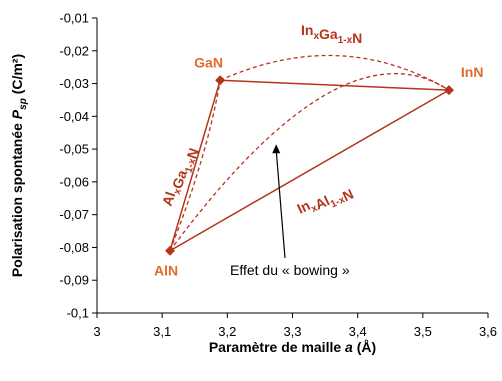 The height and width of the screenshot is (381, 502). What do you see at coordinates (74, 247) in the screenshot?
I see `y-tick-label: -0,08` at bounding box center [74, 247].